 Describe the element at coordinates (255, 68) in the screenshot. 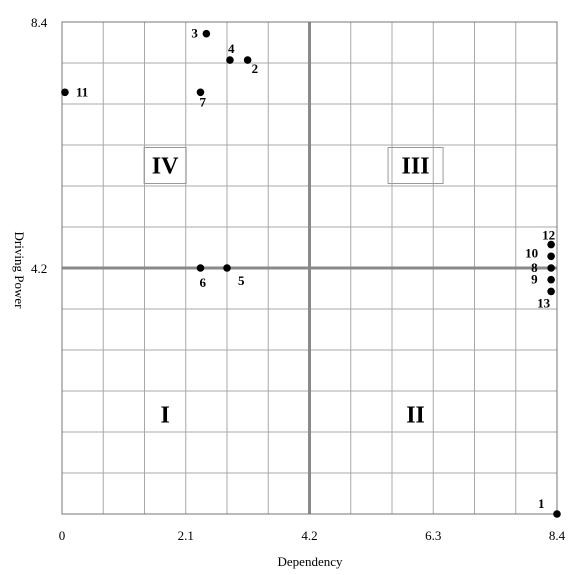

I see `point-label: 2` at that location.